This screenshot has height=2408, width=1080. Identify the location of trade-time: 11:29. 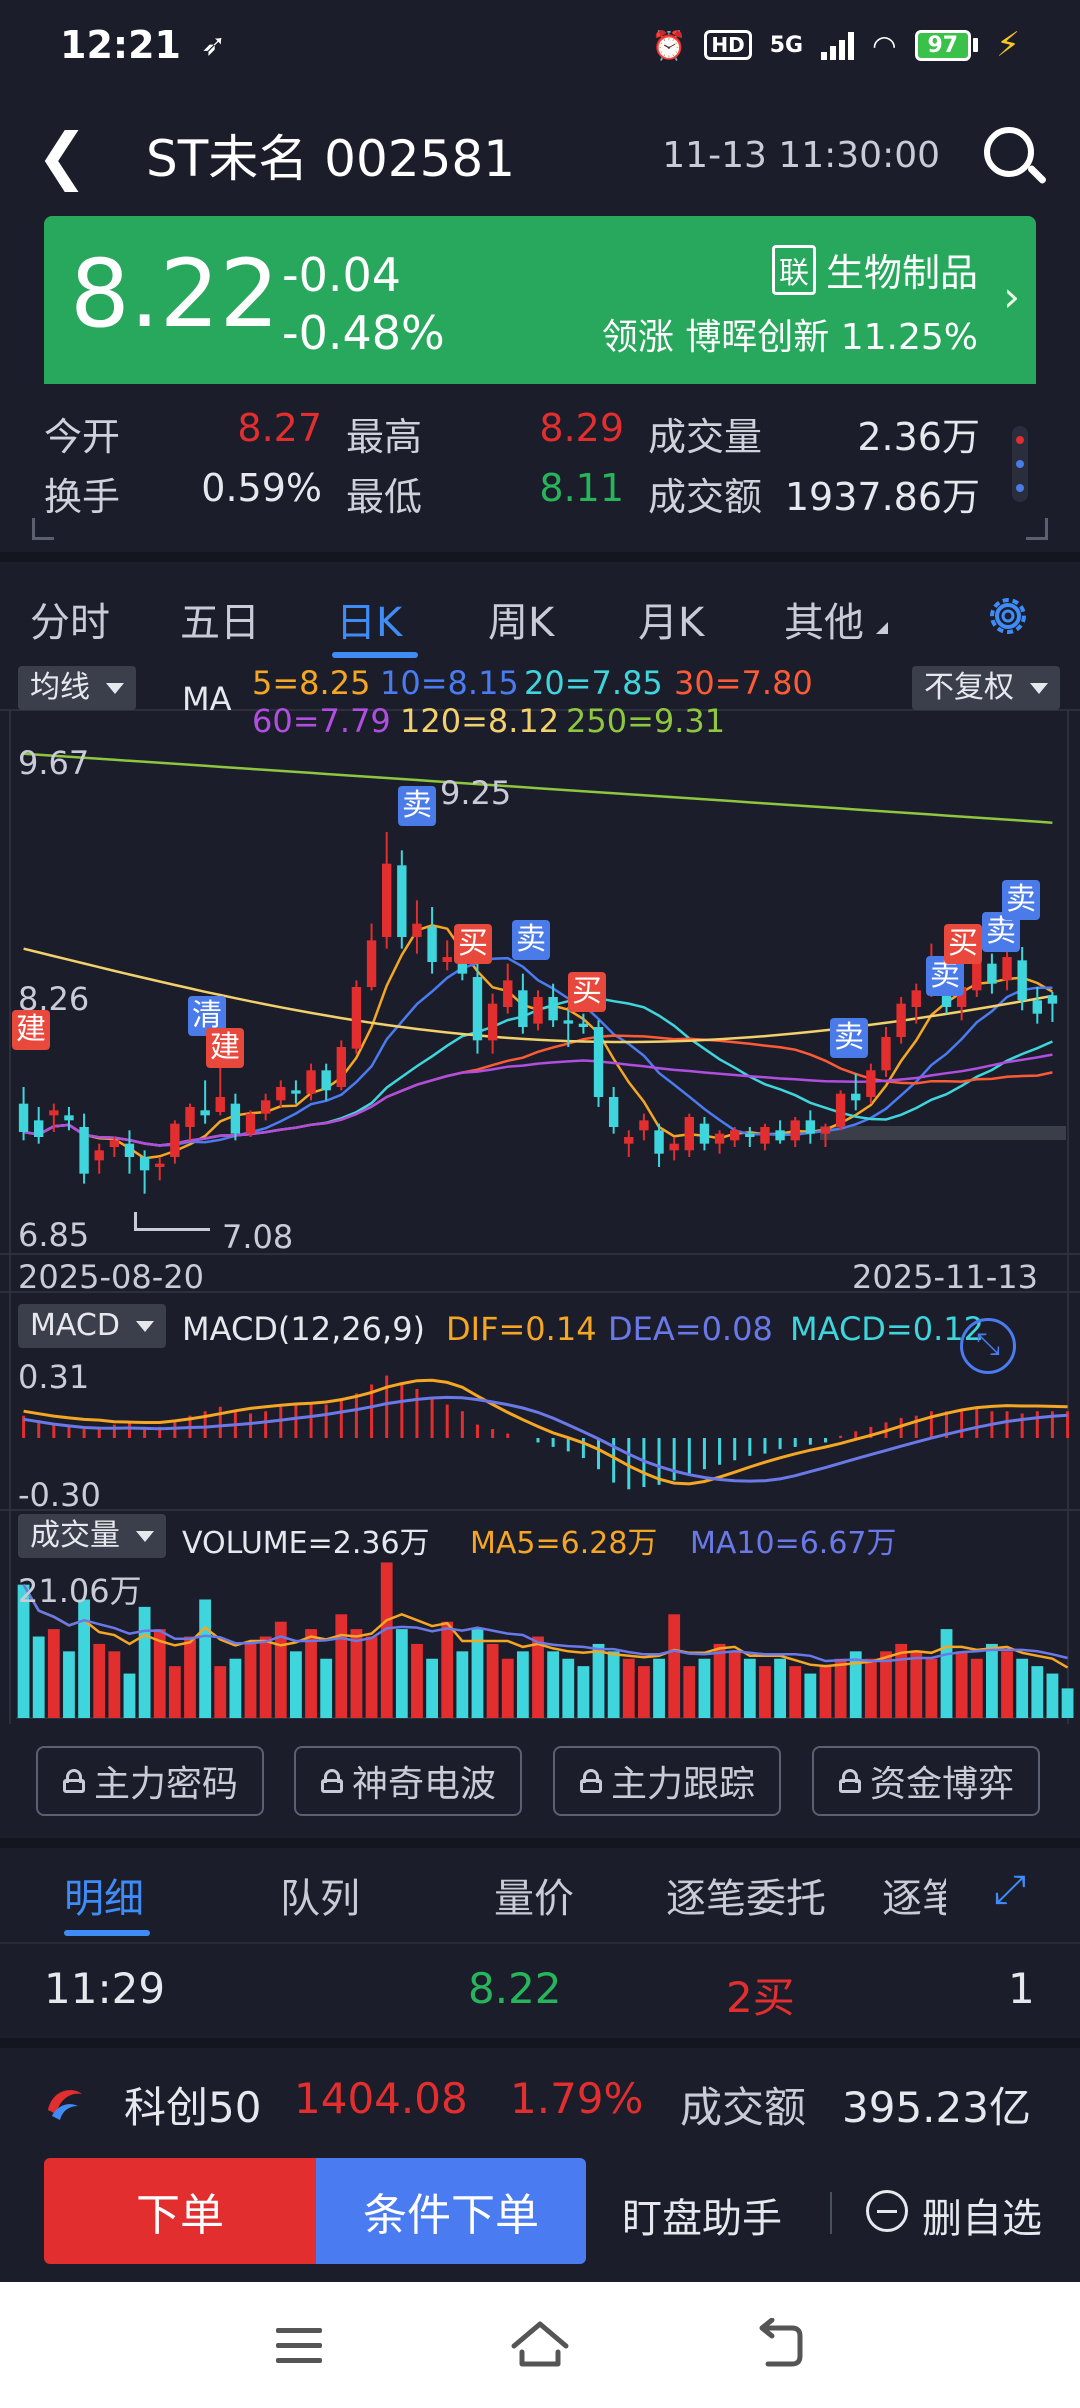
(105, 1988).